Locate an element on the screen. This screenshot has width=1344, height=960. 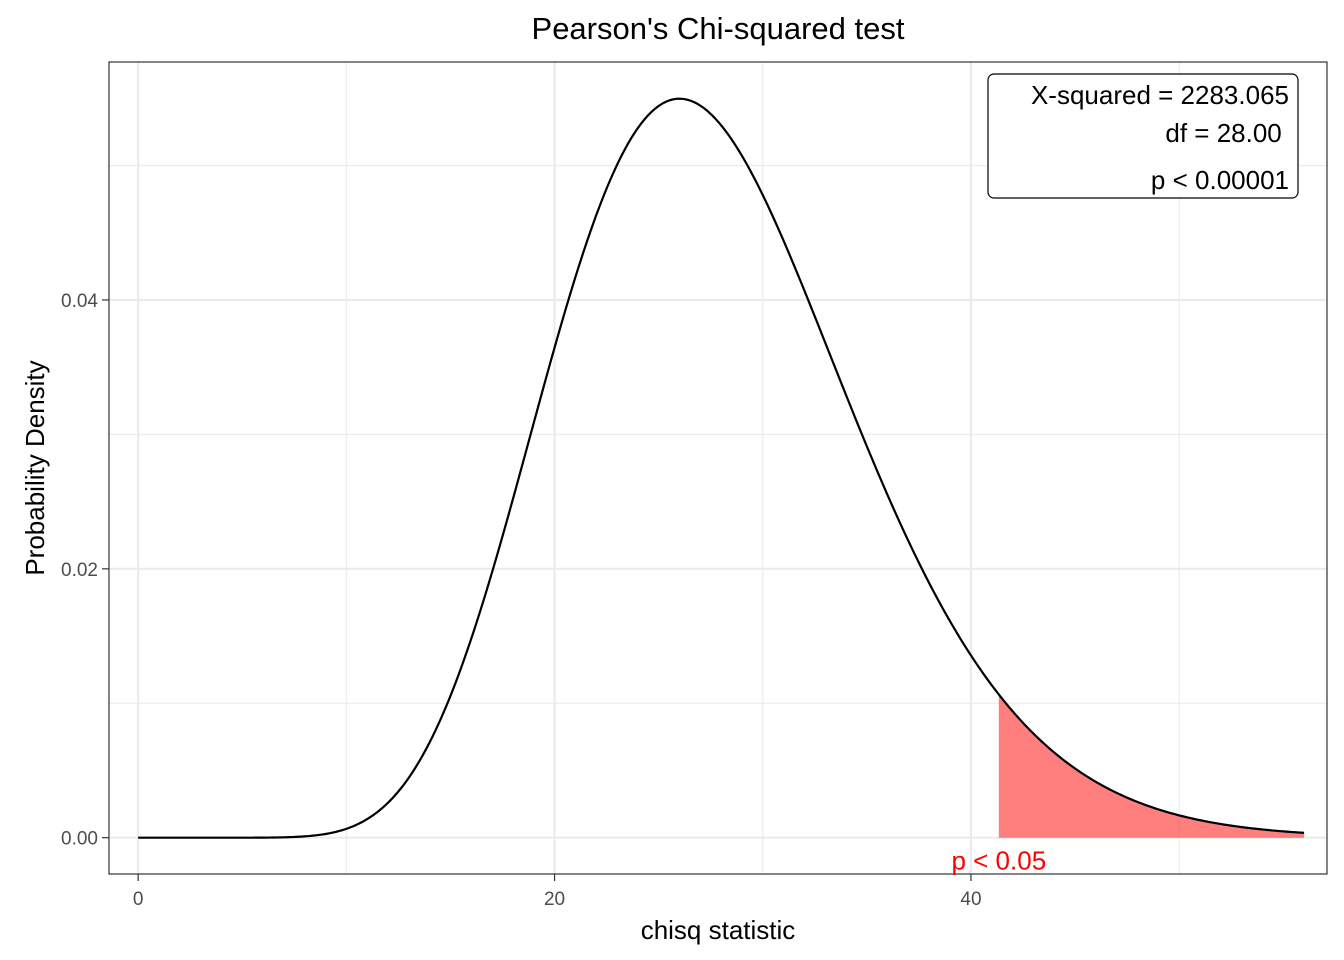
stats-df: df = 28.00 is located at coordinates (1227, 133).